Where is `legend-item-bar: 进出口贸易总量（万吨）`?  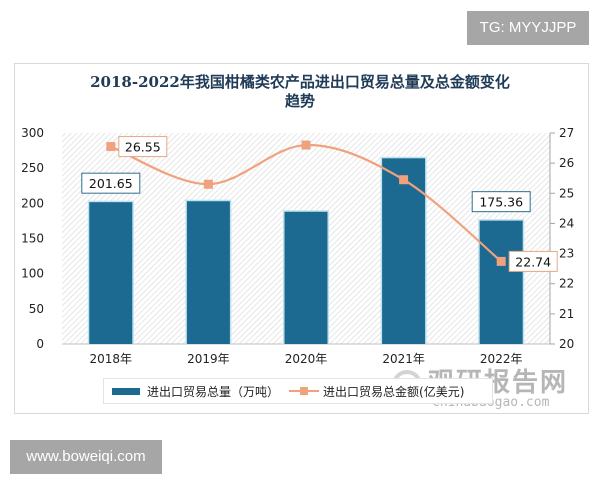 legend-item-bar: 进出口贸易总量（万吨） is located at coordinates (195, 391).